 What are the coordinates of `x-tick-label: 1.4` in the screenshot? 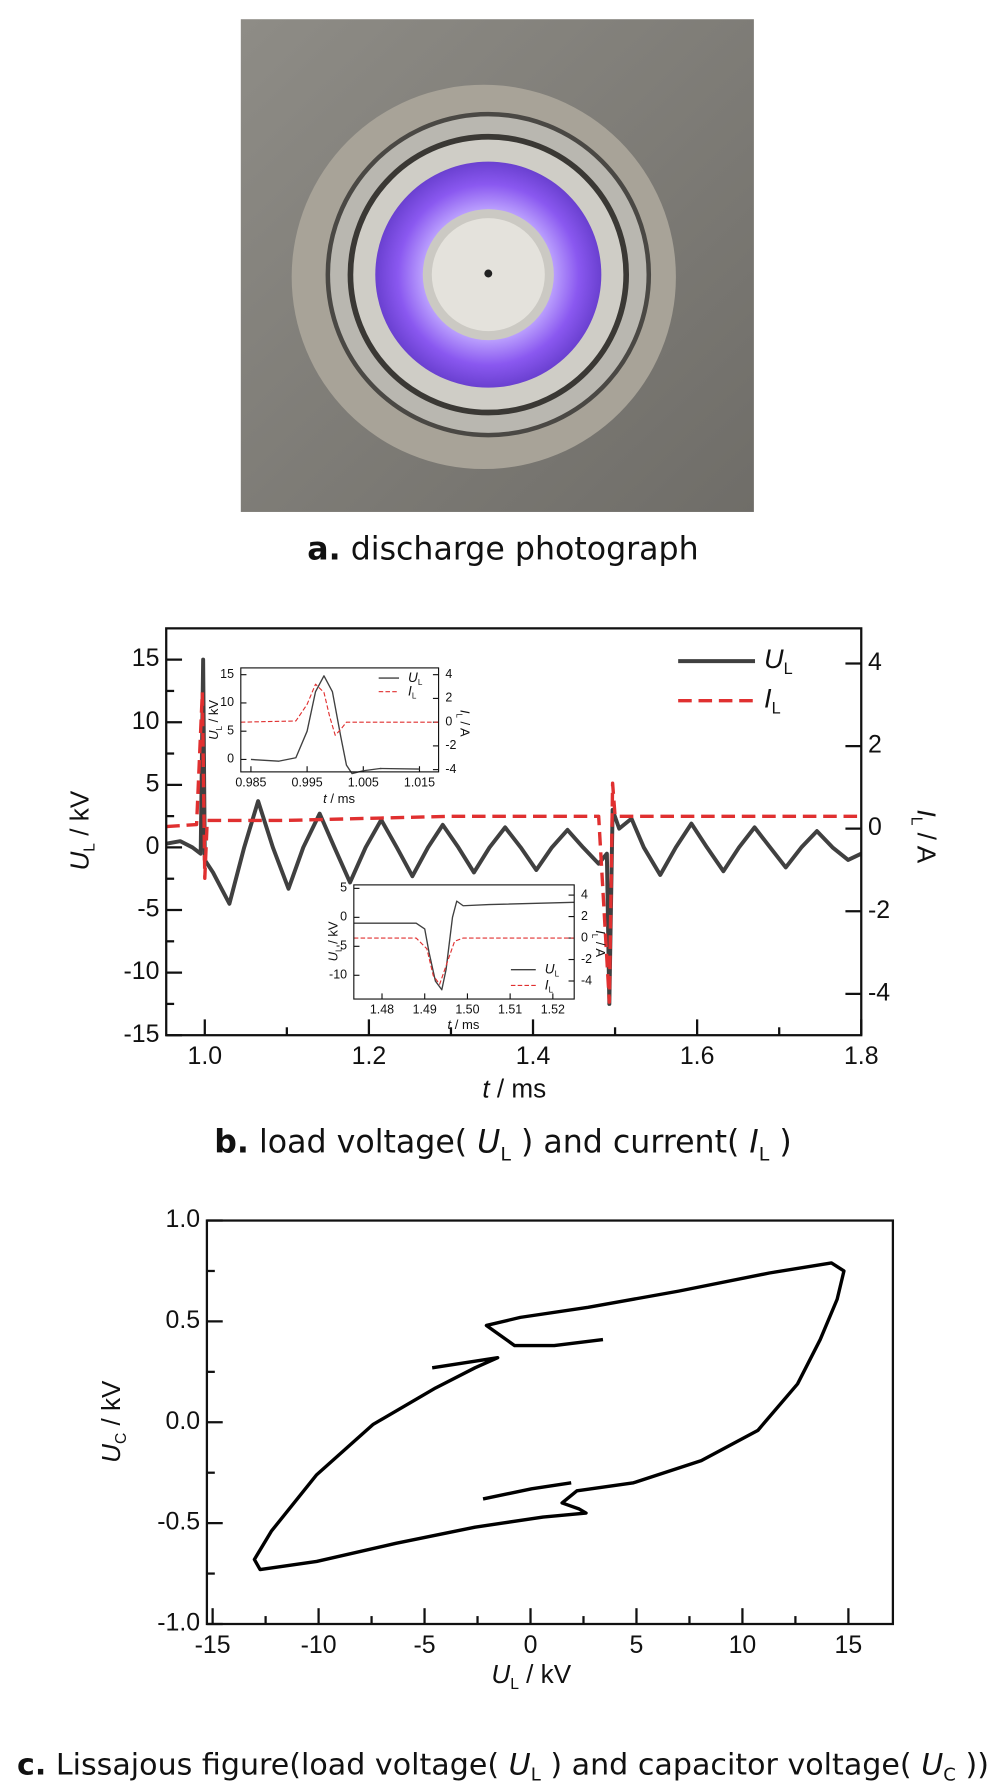 It's located at (533, 1056).